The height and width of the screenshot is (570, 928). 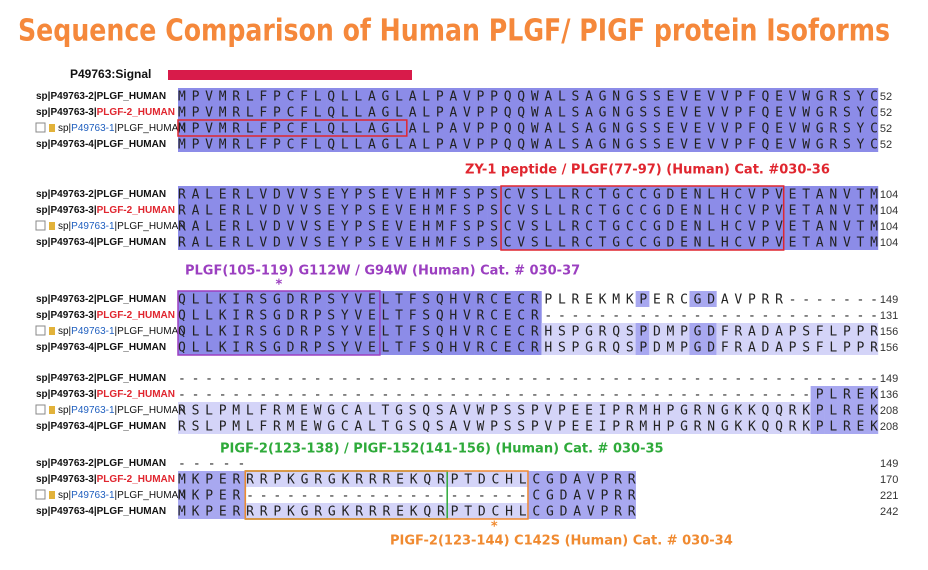 What do you see at coordinates (66, 210) in the screenshot?
I see `name-part: sp|P49763-3|` at bounding box center [66, 210].